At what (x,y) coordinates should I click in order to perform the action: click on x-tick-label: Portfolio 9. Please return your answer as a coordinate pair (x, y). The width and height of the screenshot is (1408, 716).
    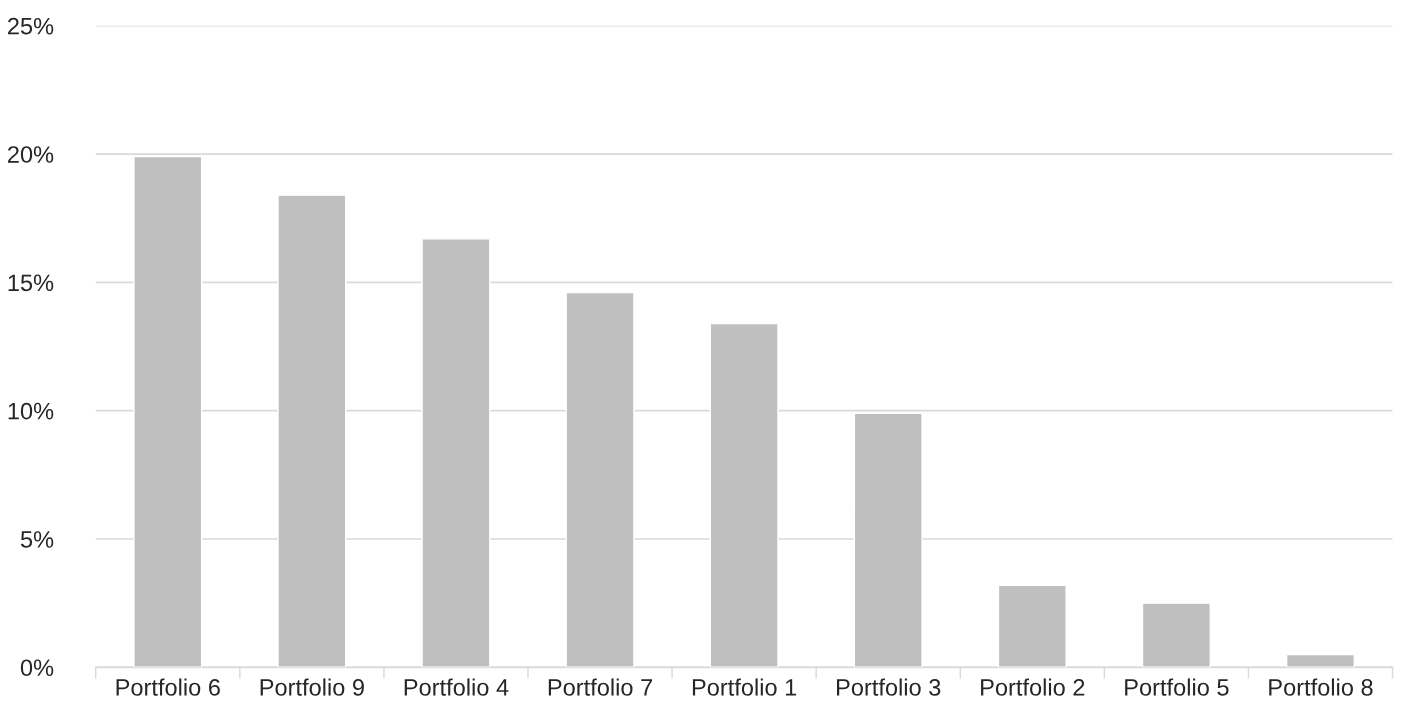
    Looking at the image, I should click on (312, 687).